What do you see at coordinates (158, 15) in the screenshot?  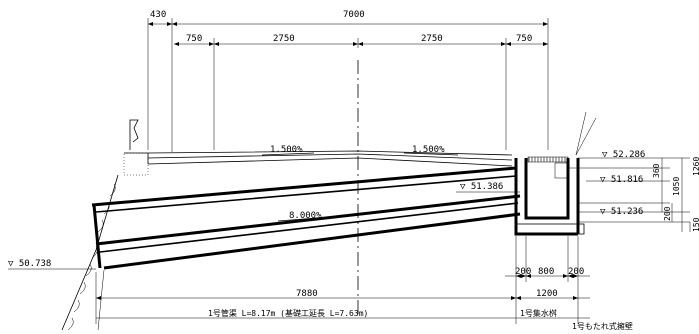 I see `dim-430: 430` at bounding box center [158, 15].